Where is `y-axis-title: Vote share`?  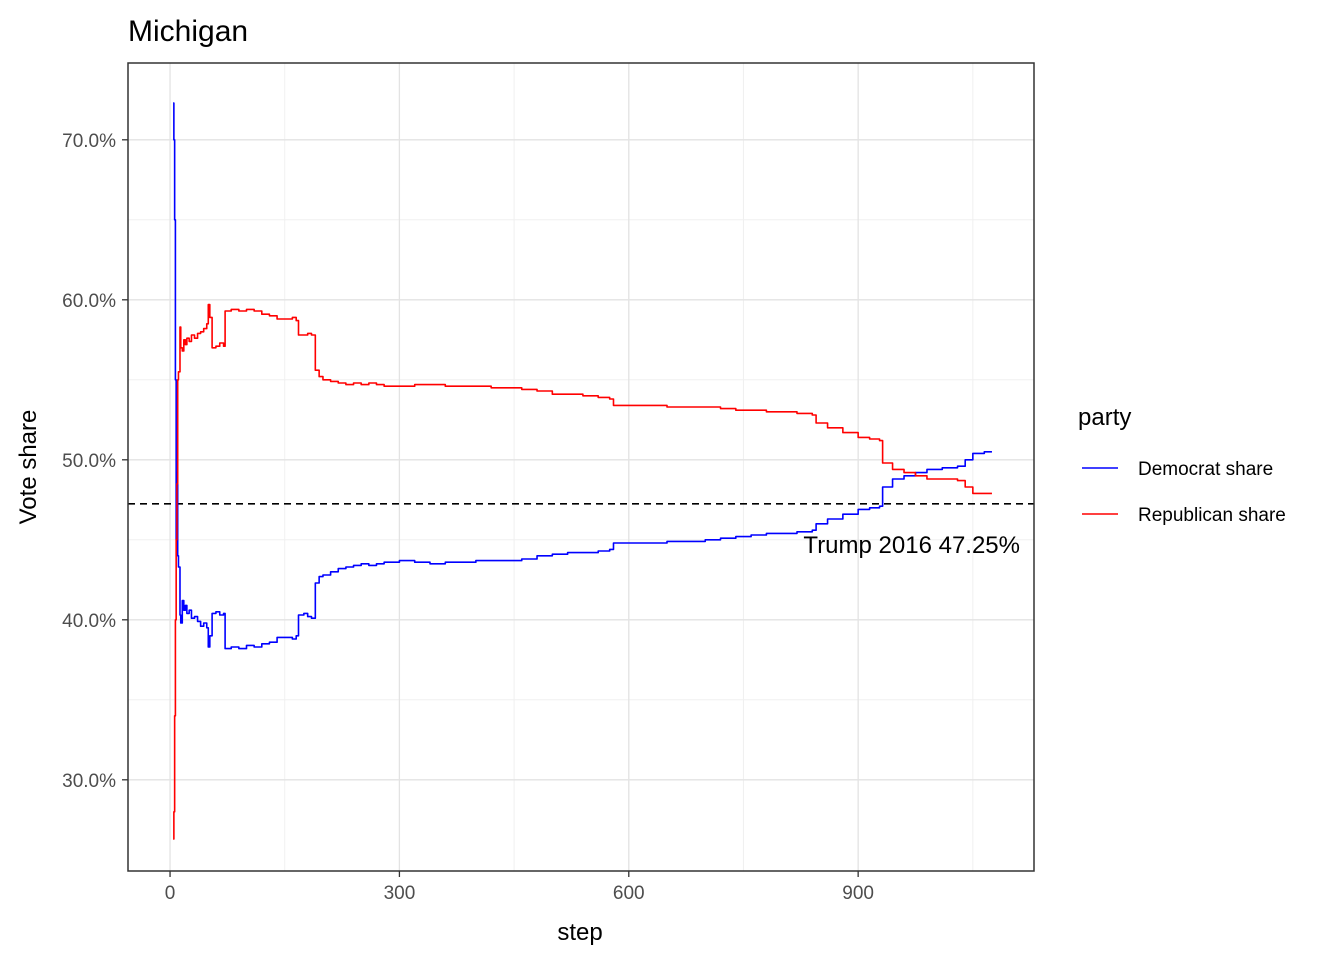 y-axis-title: Vote share is located at coordinates (28, 467).